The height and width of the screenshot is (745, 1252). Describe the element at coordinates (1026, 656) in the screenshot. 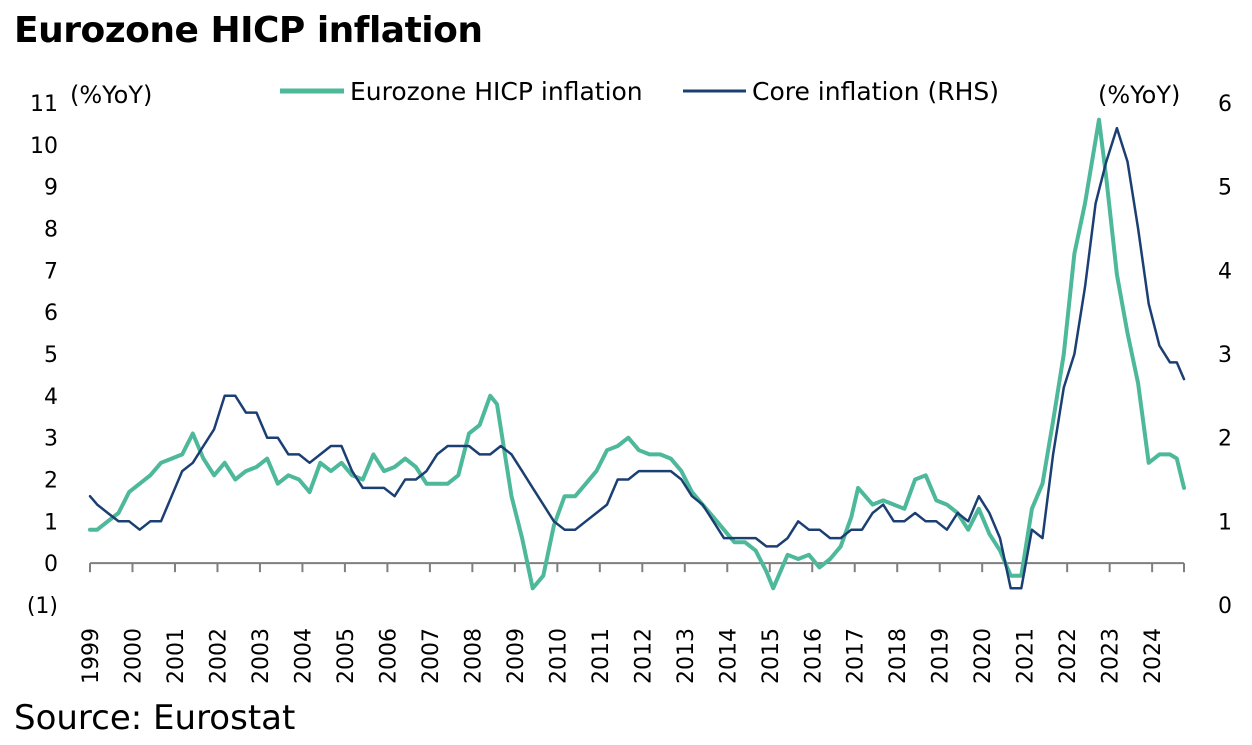

I see `x-tick-label: 2021` at that location.